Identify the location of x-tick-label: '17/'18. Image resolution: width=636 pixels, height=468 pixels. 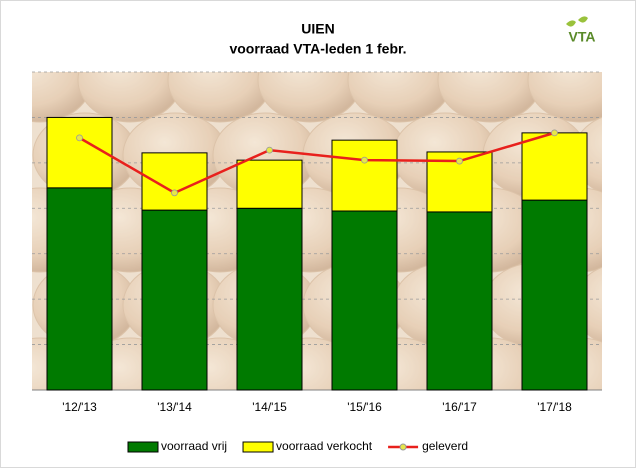
(554, 407).